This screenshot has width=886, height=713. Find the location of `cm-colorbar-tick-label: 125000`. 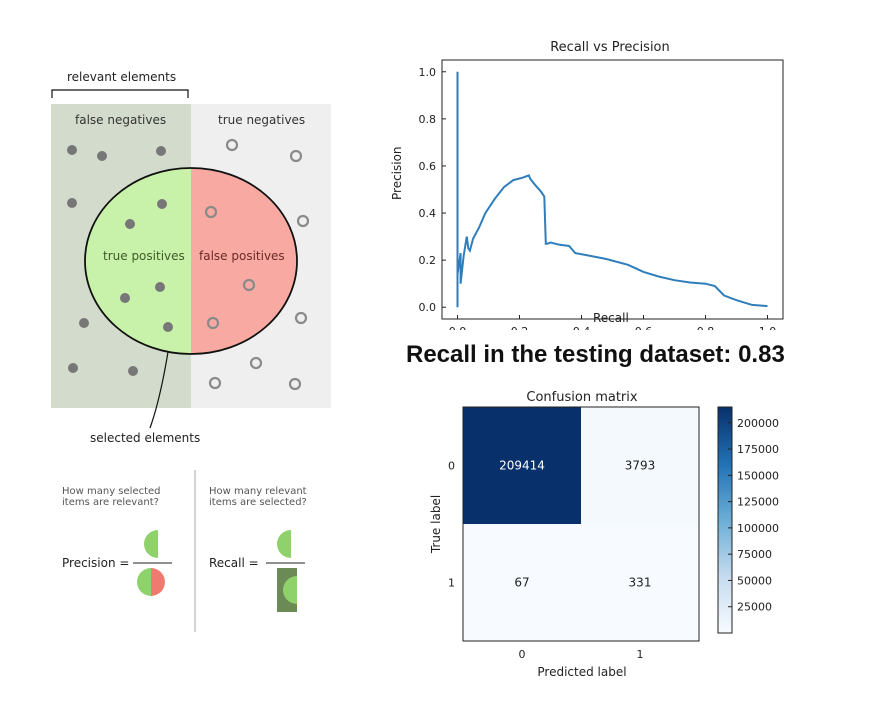

cm-colorbar-tick-label: 125000 is located at coordinates (758, 502).